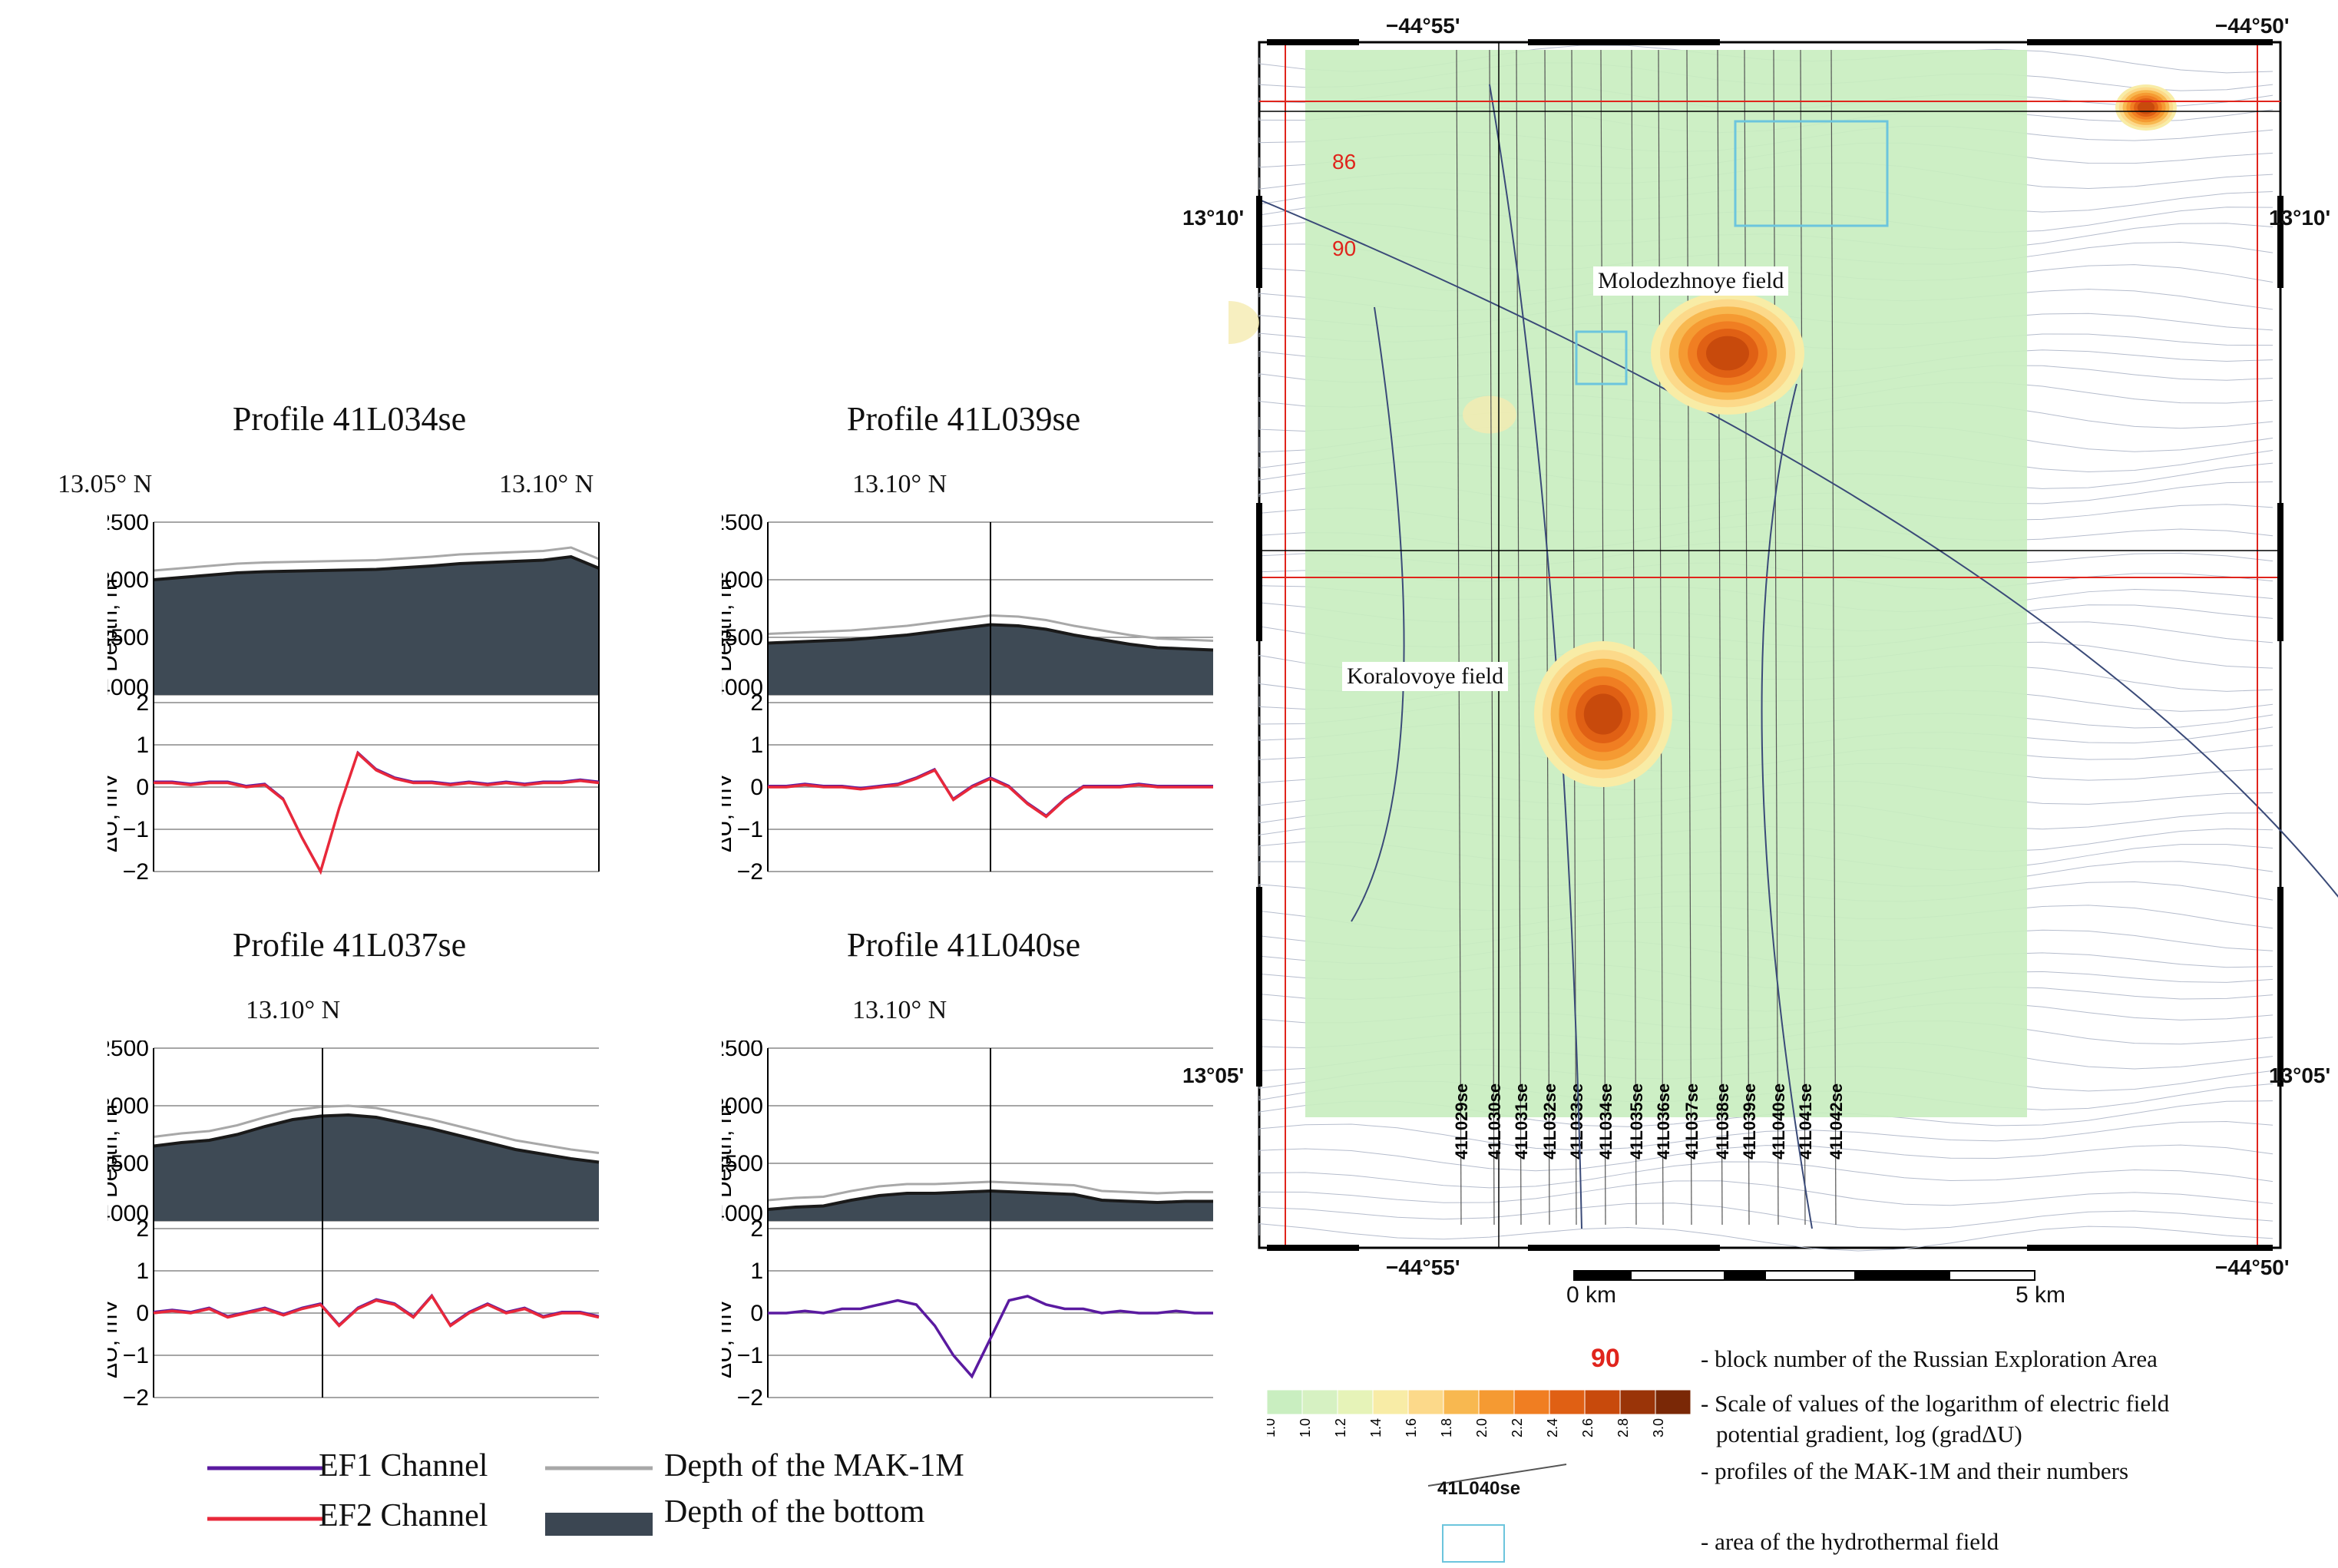 The height and width of the screenshot is (1568, 2338). What do you see at coordinates (2041, 1295) in the screenshot?
I see `scale-5-label: 5 km` at bounding box center [2041, 1295].